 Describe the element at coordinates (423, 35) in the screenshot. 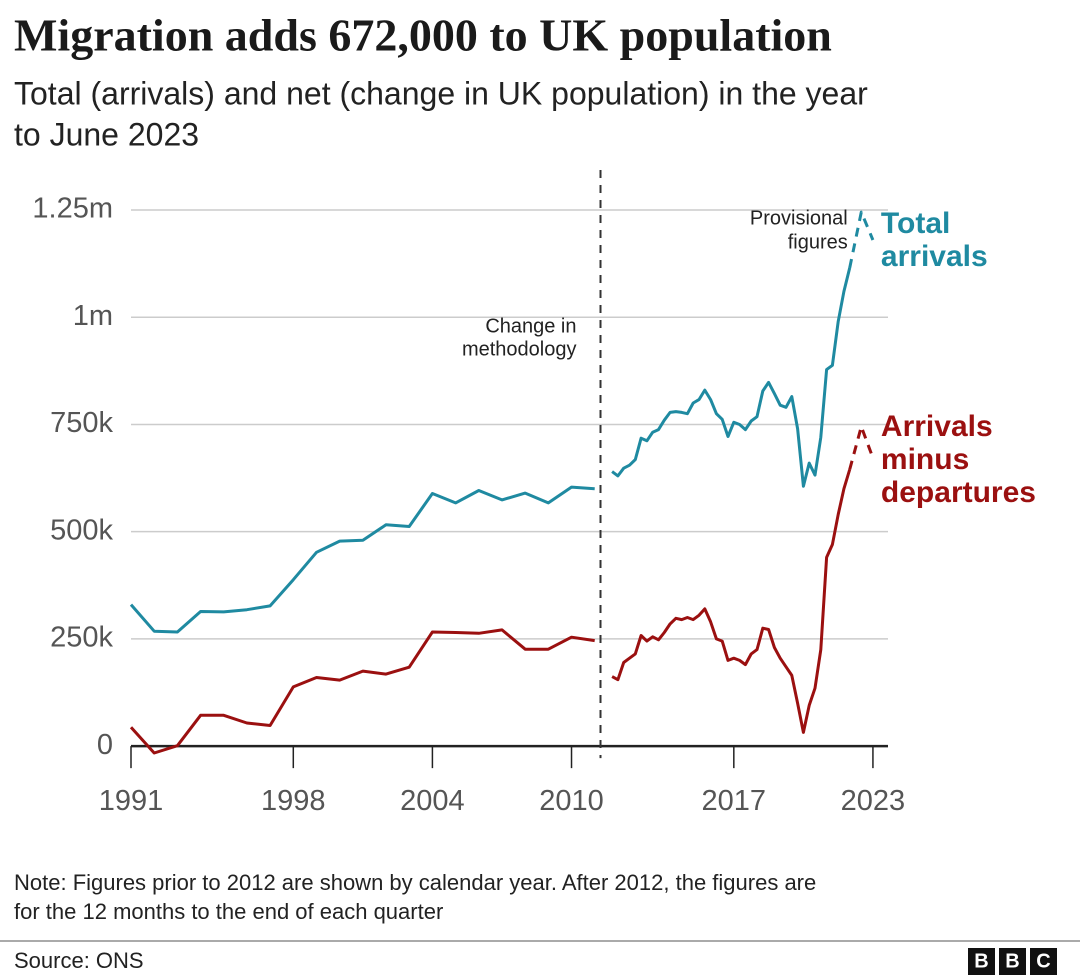

I see `chart-title: Migration adds 672,000 to UK population` at that location.